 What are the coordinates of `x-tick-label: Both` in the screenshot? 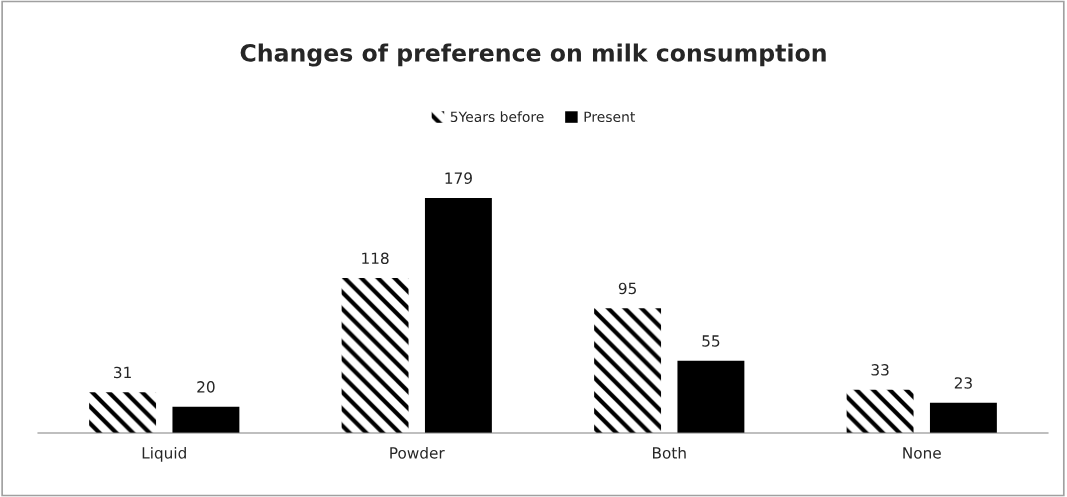 It's located at (669, 452).